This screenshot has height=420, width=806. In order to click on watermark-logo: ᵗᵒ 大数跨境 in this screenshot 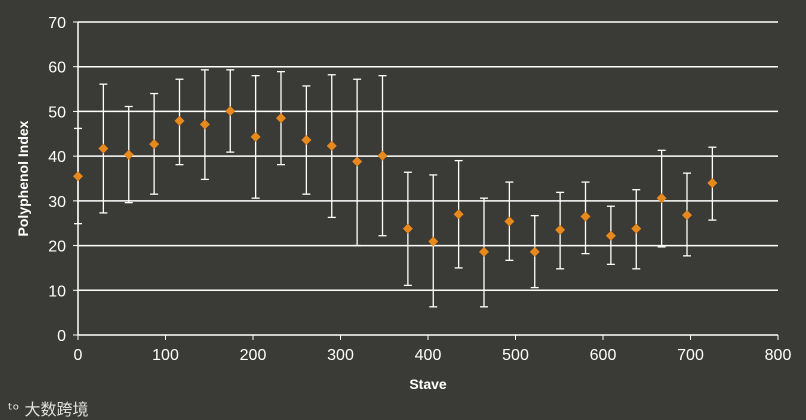, I will do `click(48, 408)`.